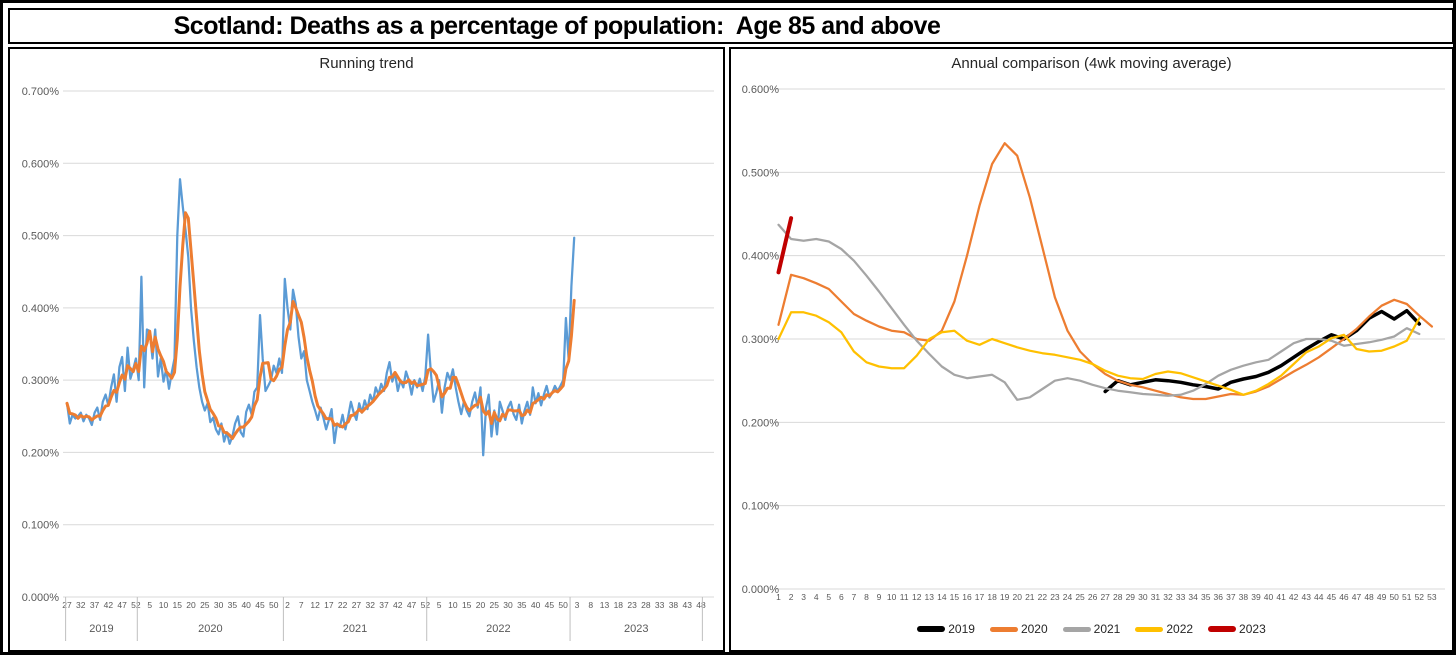 The image size is (1456, 655). I want to click on legend-key-2021, so click(1076, 629).